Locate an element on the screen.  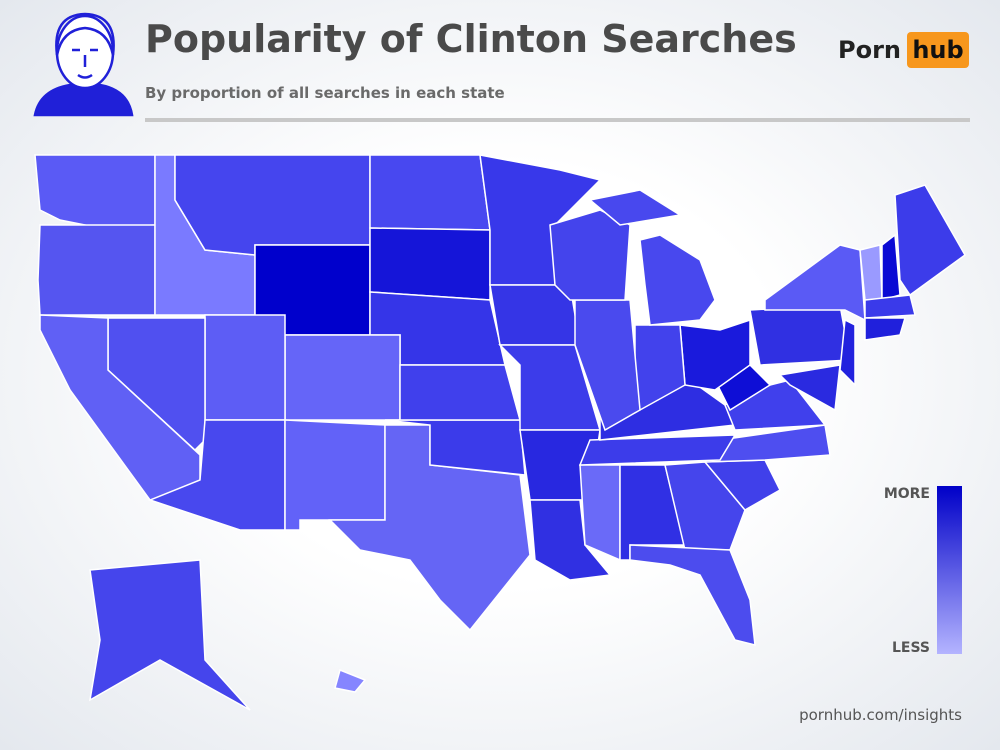
portrait-icon is located at coordinates (83, 64).